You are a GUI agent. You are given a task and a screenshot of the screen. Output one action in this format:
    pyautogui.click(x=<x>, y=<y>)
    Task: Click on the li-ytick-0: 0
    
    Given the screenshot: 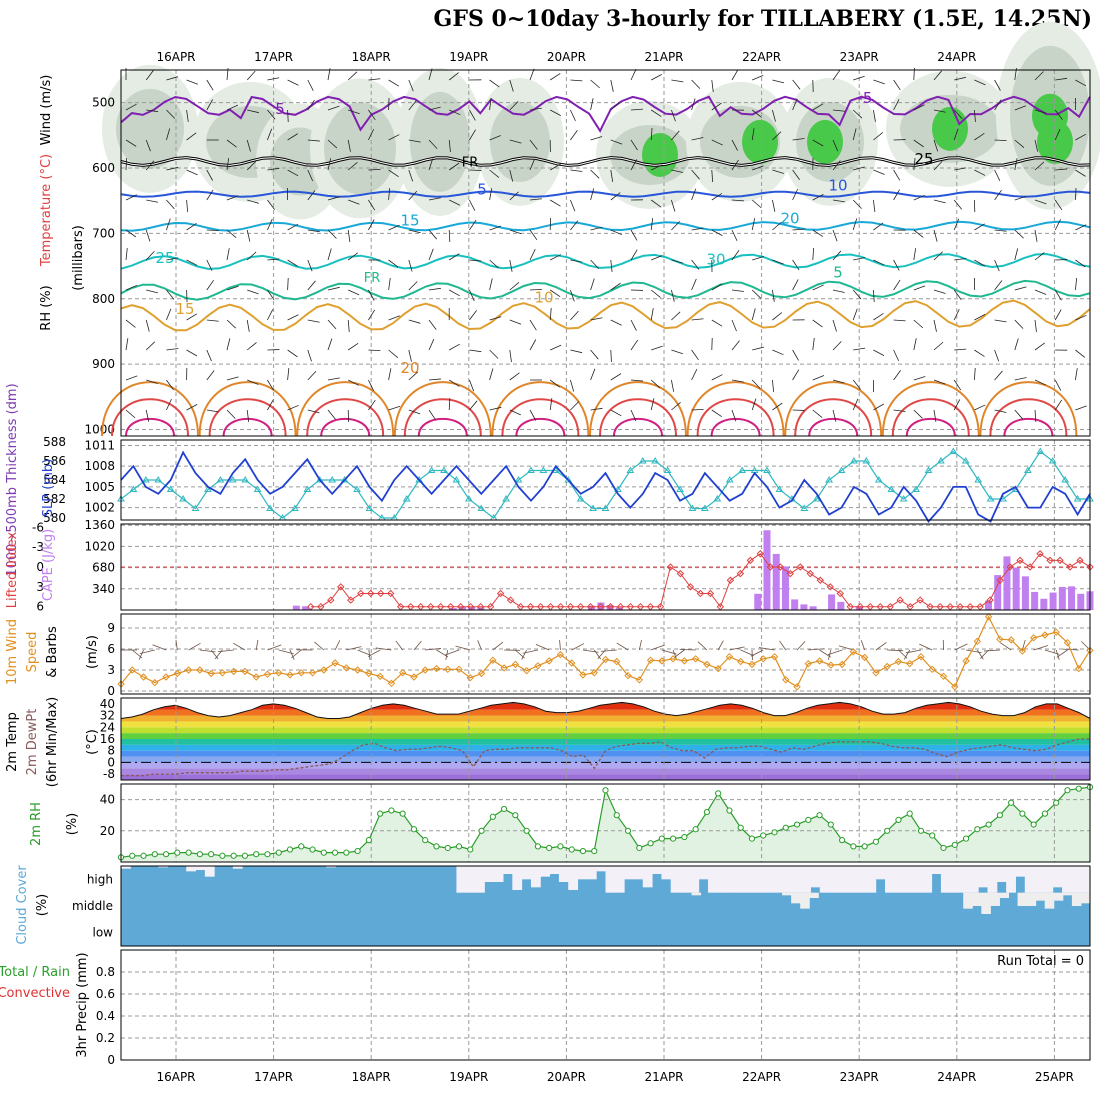 What is the action you would take?
    pyautogui.click(x=40, y=567)
    